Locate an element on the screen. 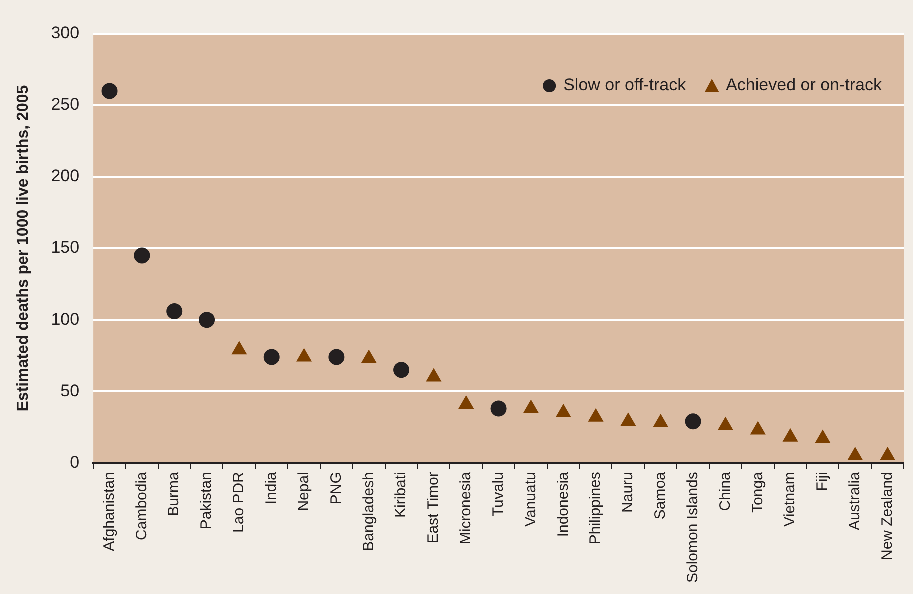 This screenshot has height=594, width=913. x-tick-label: Samoa is located at coordinates (661, 495).